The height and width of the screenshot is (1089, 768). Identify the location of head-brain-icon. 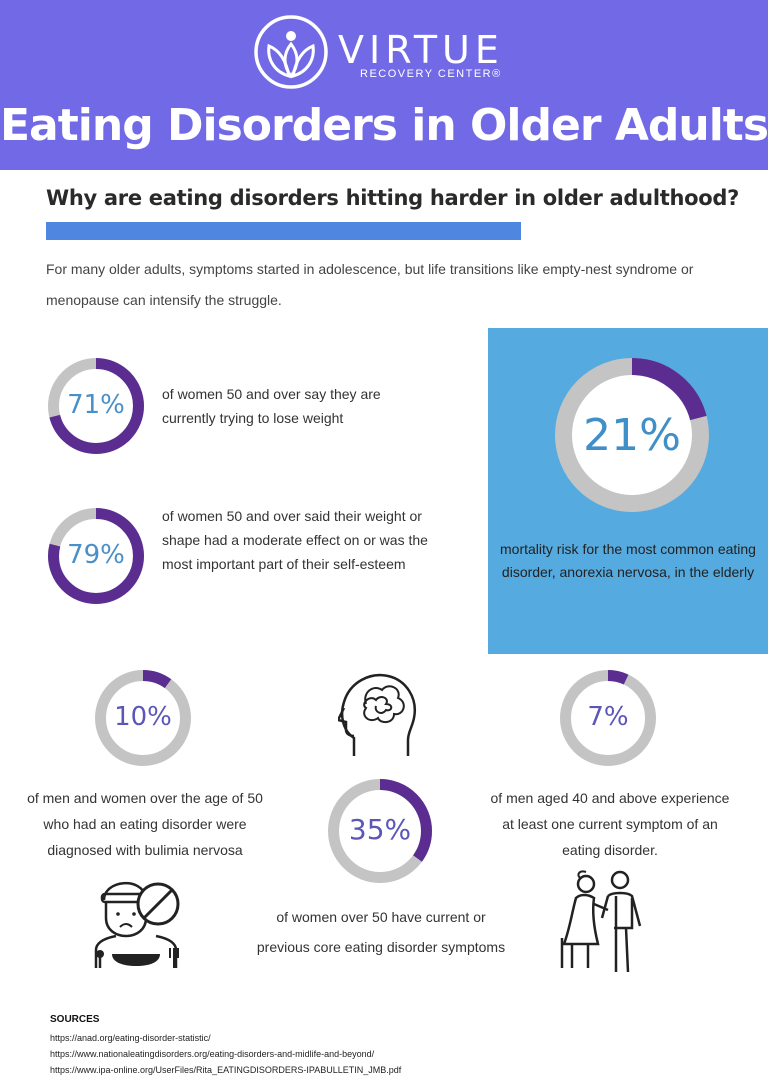
(377, 714).